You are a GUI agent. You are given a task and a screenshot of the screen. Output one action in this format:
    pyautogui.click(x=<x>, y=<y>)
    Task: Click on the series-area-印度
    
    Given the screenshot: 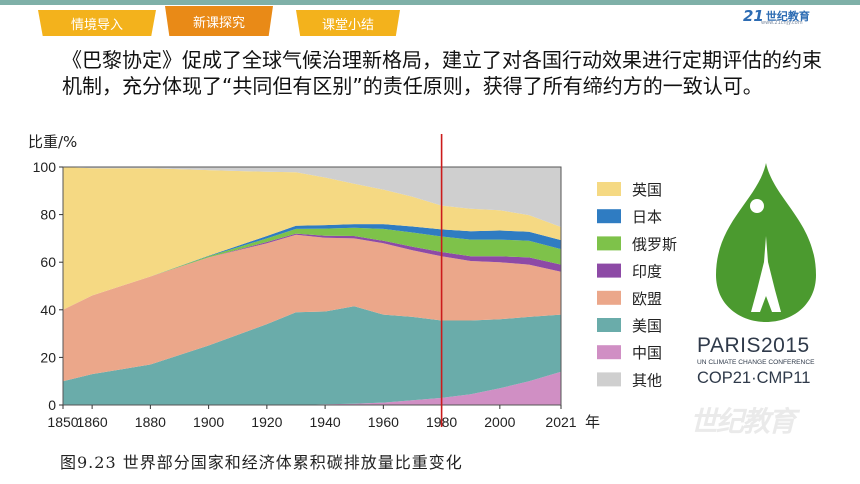 What is the action you would take?
    pyautogui.click(x=312, y=271)
    